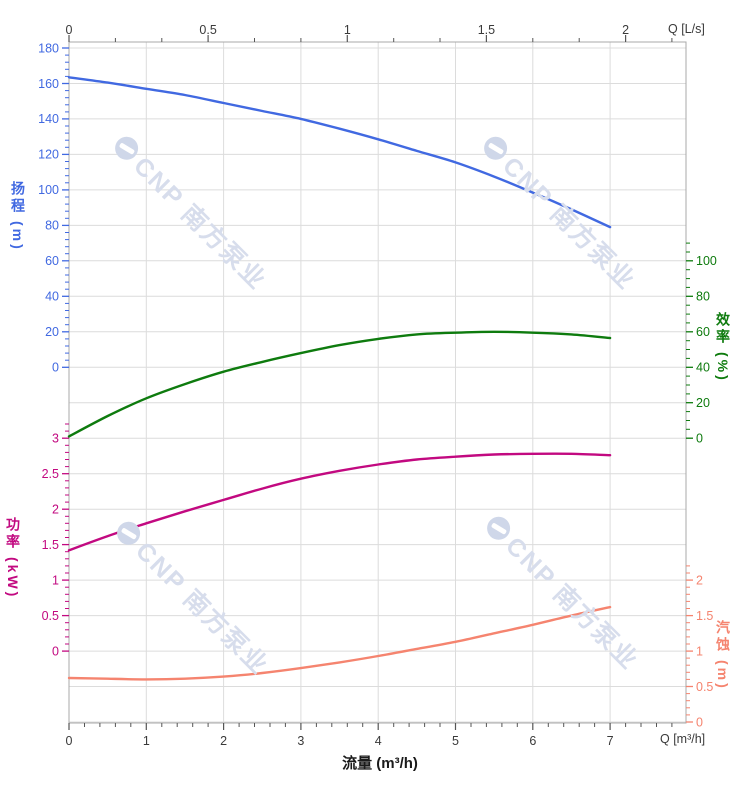 This screenshot has height=797, width=752. Describe the element at coordinates (369, 32) in the screenshot. I see `top-axis: 0 0.5 1 1.5 2` at that location.